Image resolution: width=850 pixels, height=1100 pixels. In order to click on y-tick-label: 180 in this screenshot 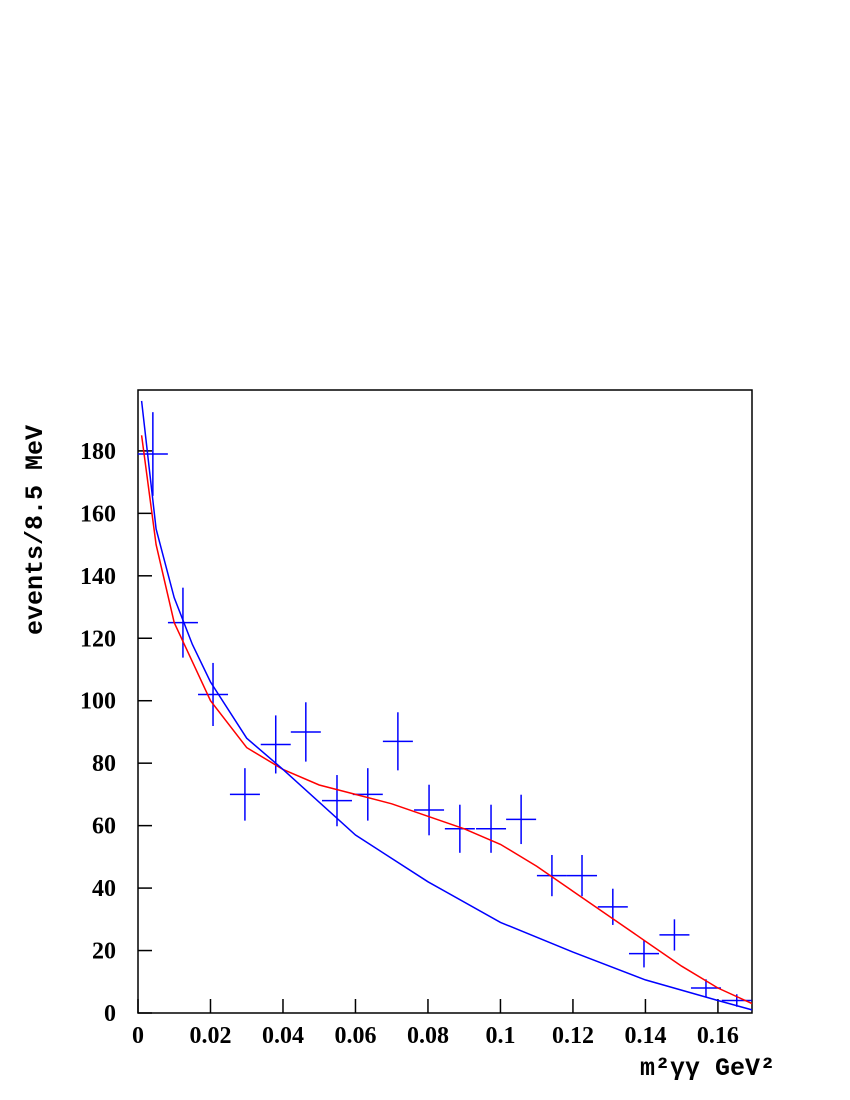, I will do `click(98, 452)`.